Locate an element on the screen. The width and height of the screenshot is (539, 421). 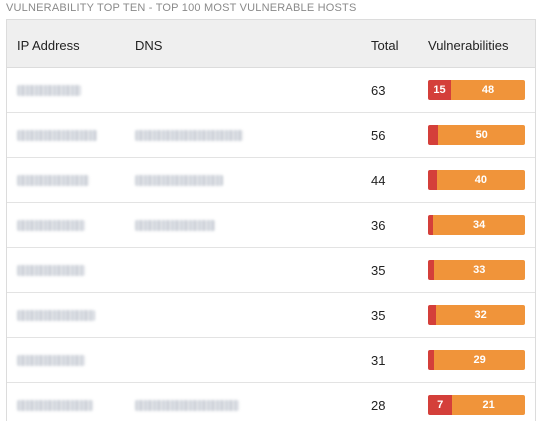
column-header-dns: DNS is located at coordinates (149, 45).